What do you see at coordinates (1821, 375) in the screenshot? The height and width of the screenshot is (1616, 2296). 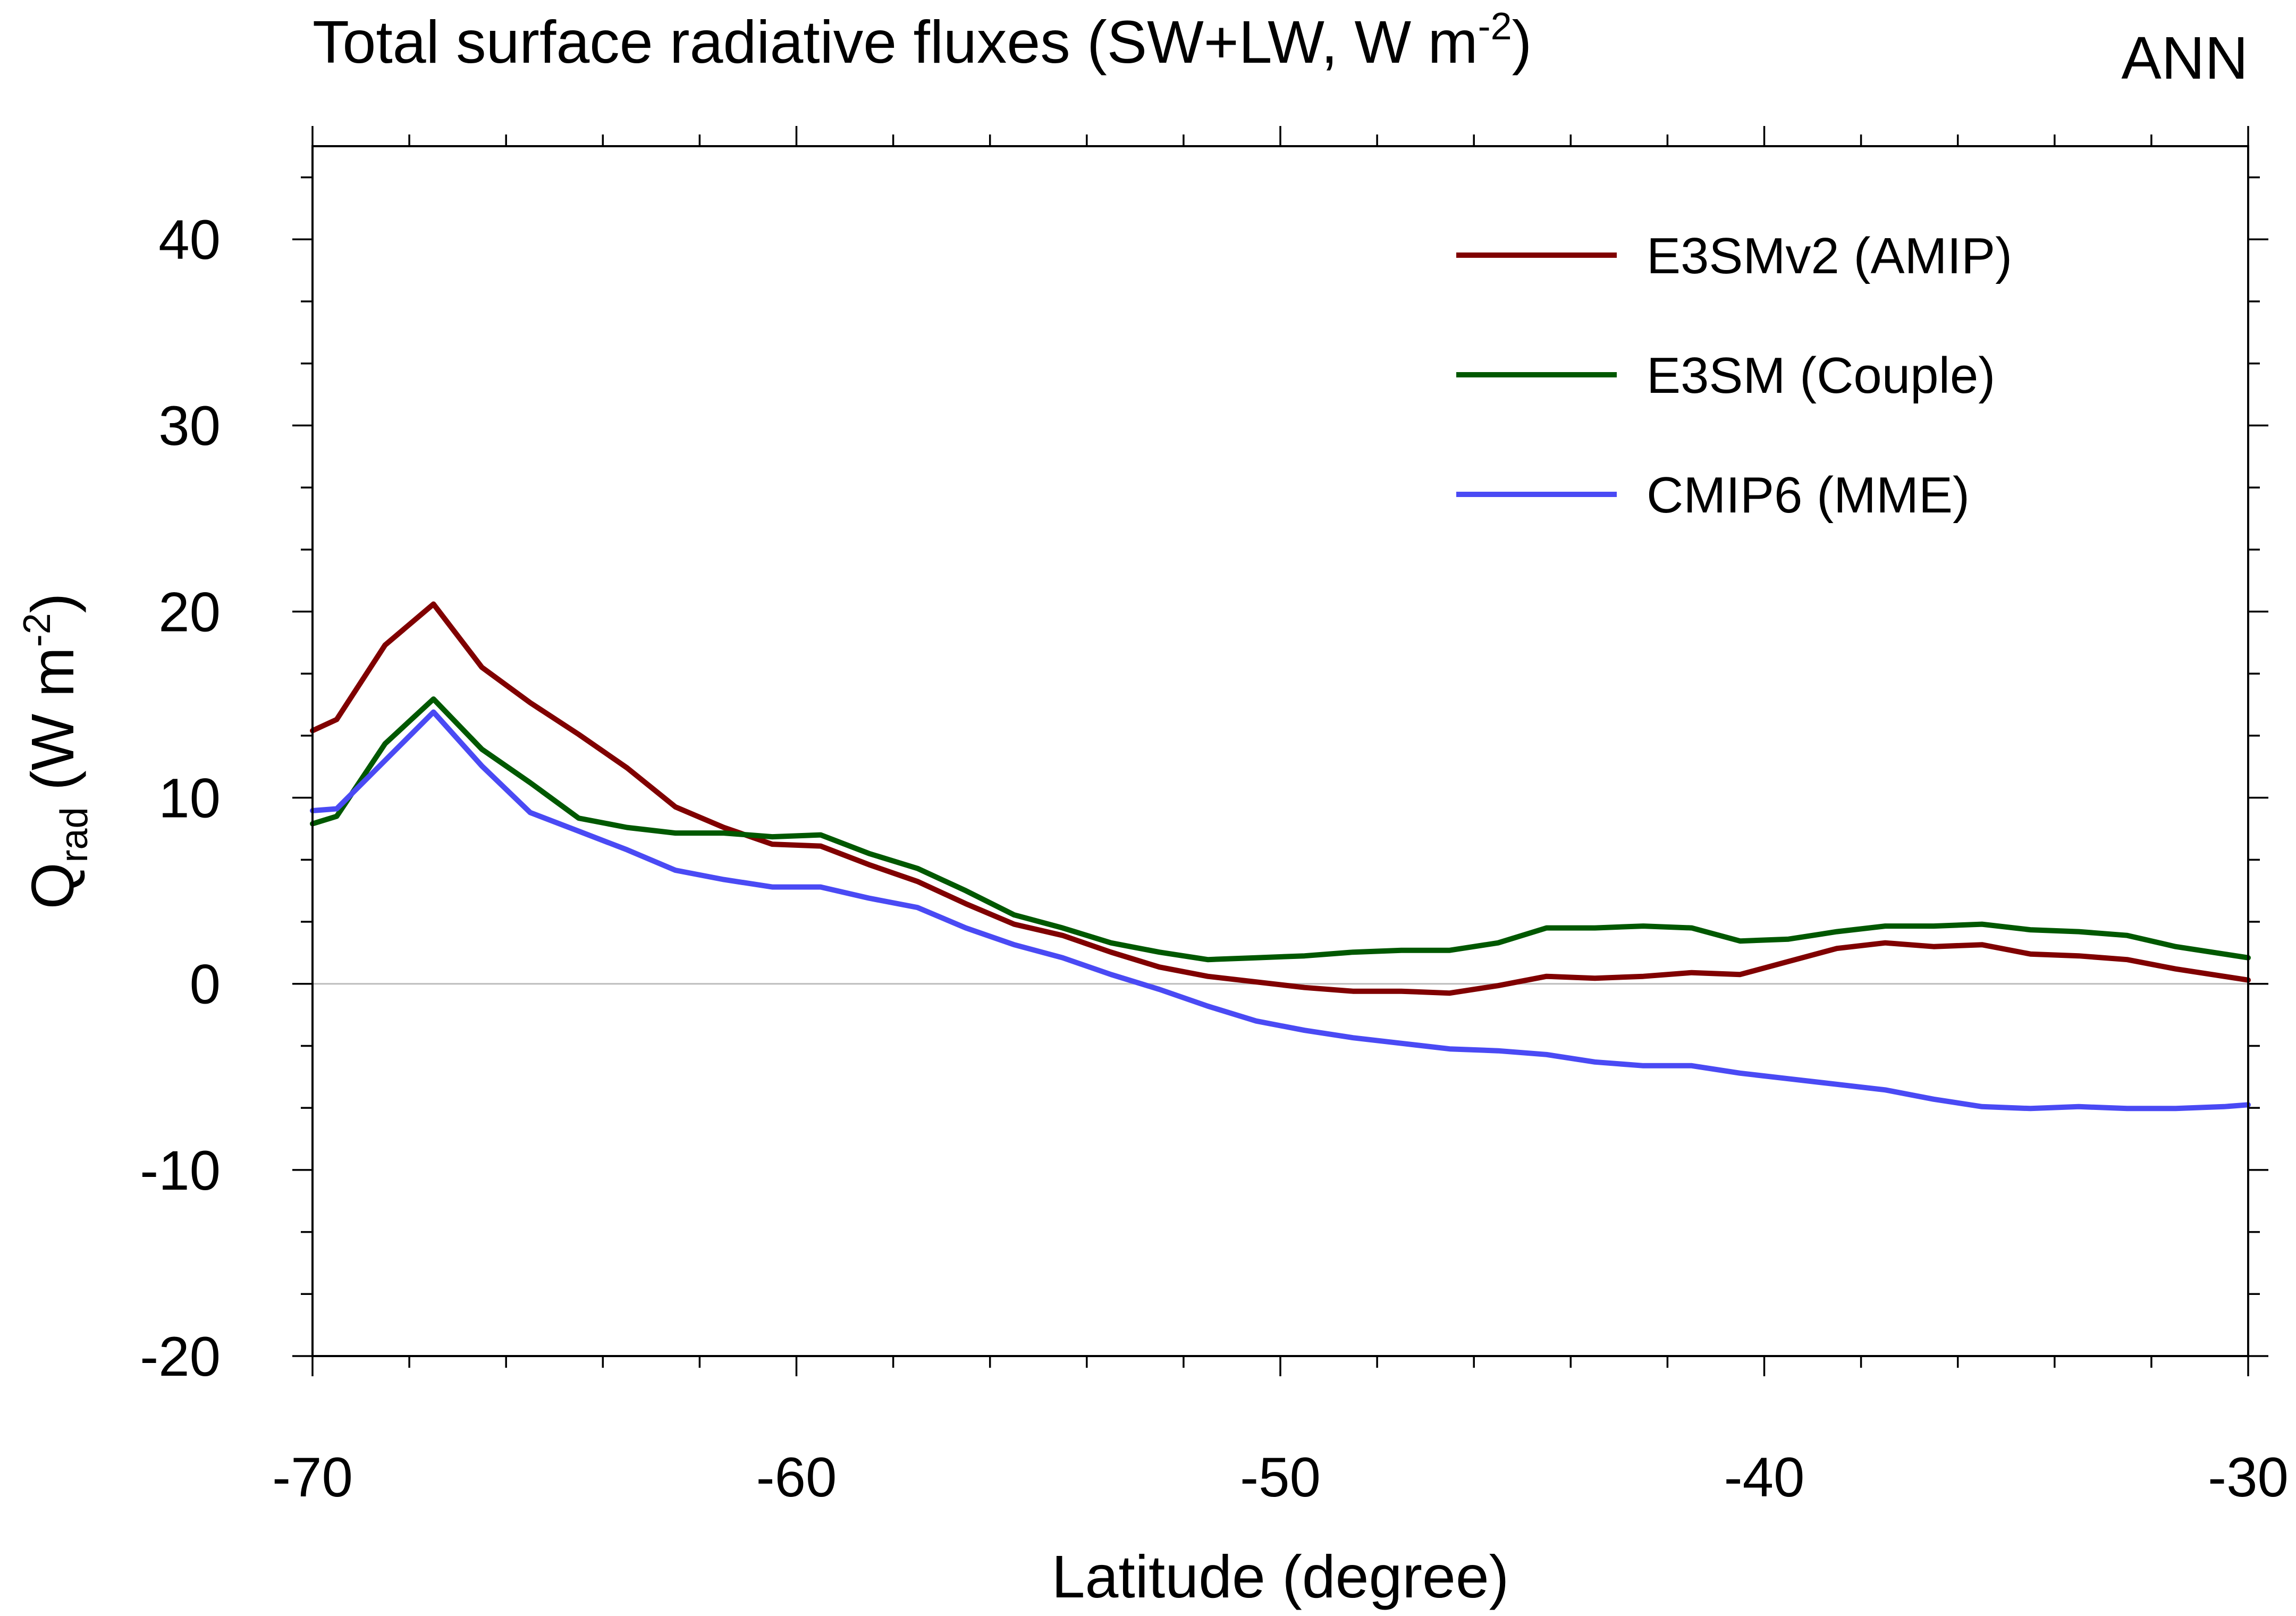 I see `legend-label: E3SM (Couple)` at bounding box center [1821, 375].